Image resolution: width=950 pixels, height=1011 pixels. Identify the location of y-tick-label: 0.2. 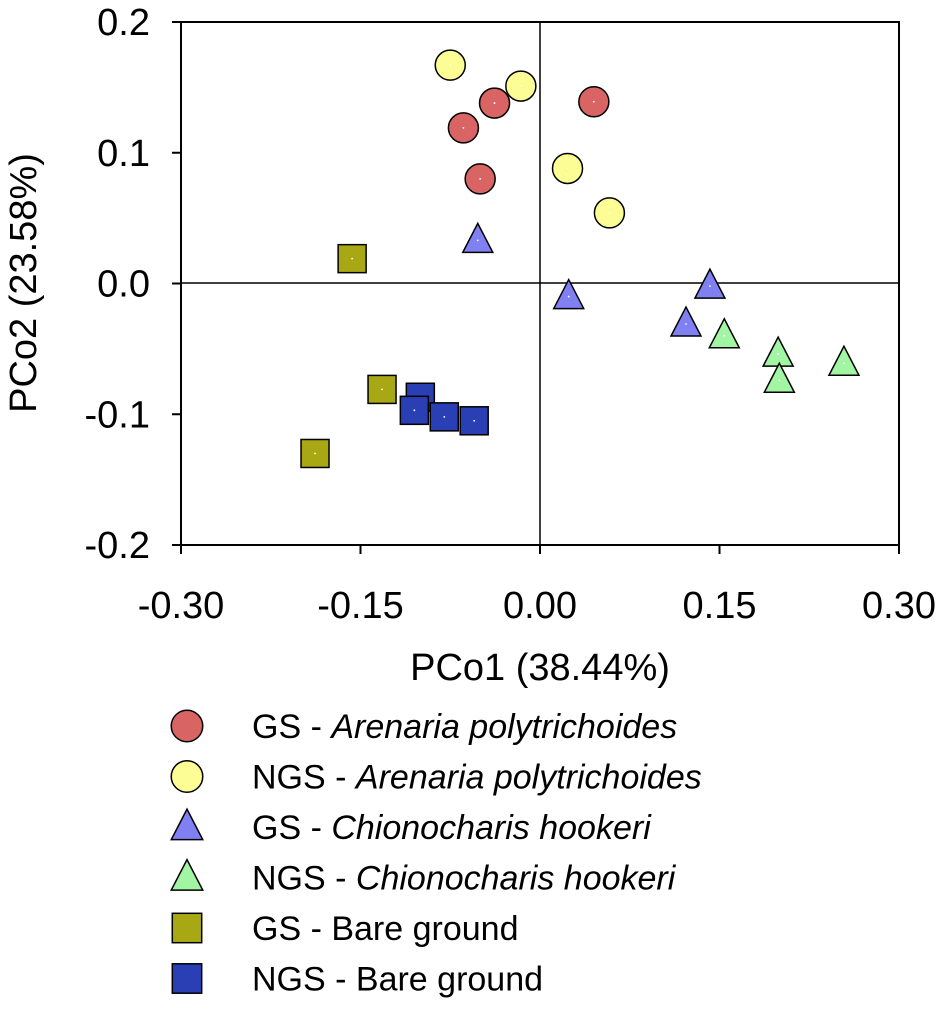
(123, 23).